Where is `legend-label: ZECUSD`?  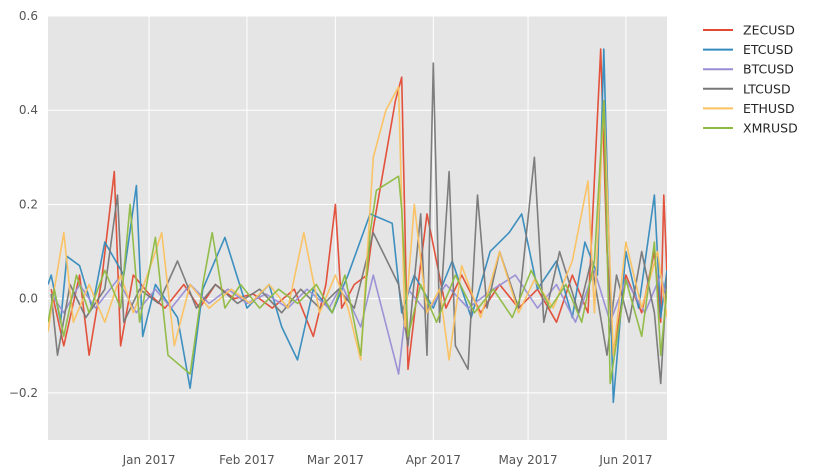
legend-label: ZECUSD is located at coordinates (769, 30).